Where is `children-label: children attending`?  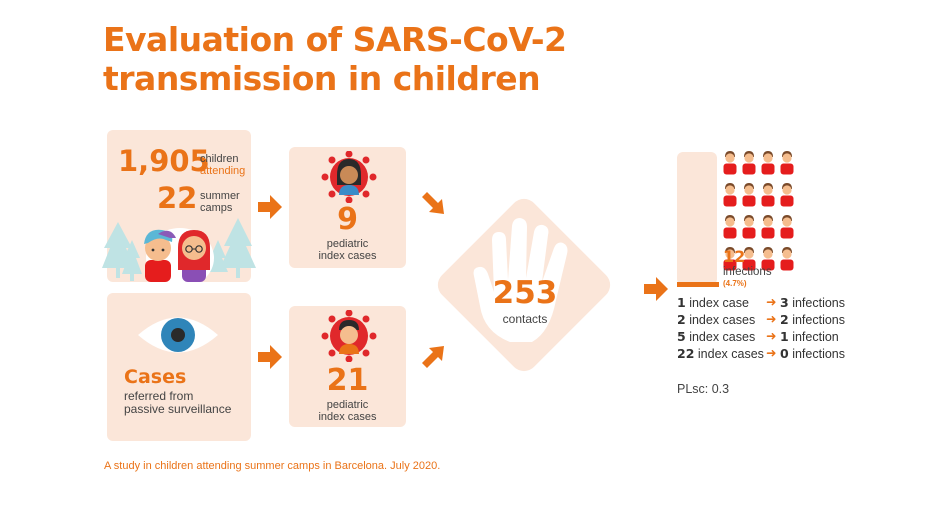
children-label: children attending is located at coordinates (222, 165).